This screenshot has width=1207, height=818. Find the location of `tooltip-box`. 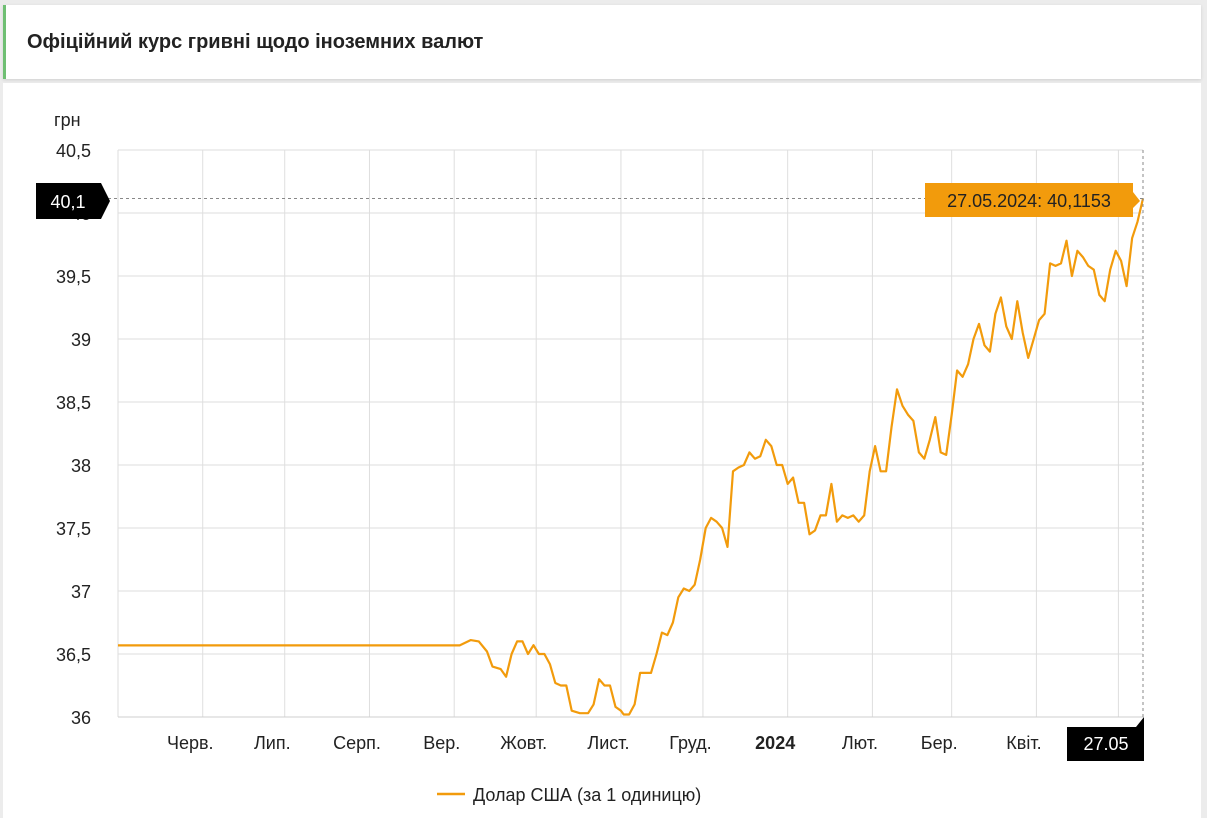

tooltip-box is located at coordinates (1032, 200).